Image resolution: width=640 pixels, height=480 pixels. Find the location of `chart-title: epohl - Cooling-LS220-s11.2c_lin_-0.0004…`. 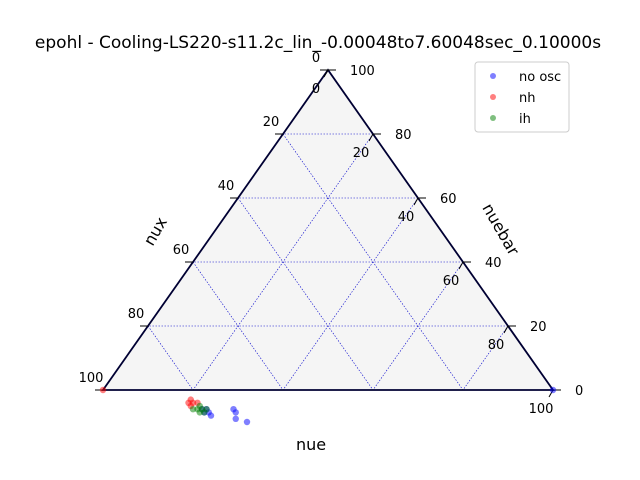

chart-title: epohl - Cooling-LS220-s11.2c_lin_-0.0004… is located at coordinates (318, 43).